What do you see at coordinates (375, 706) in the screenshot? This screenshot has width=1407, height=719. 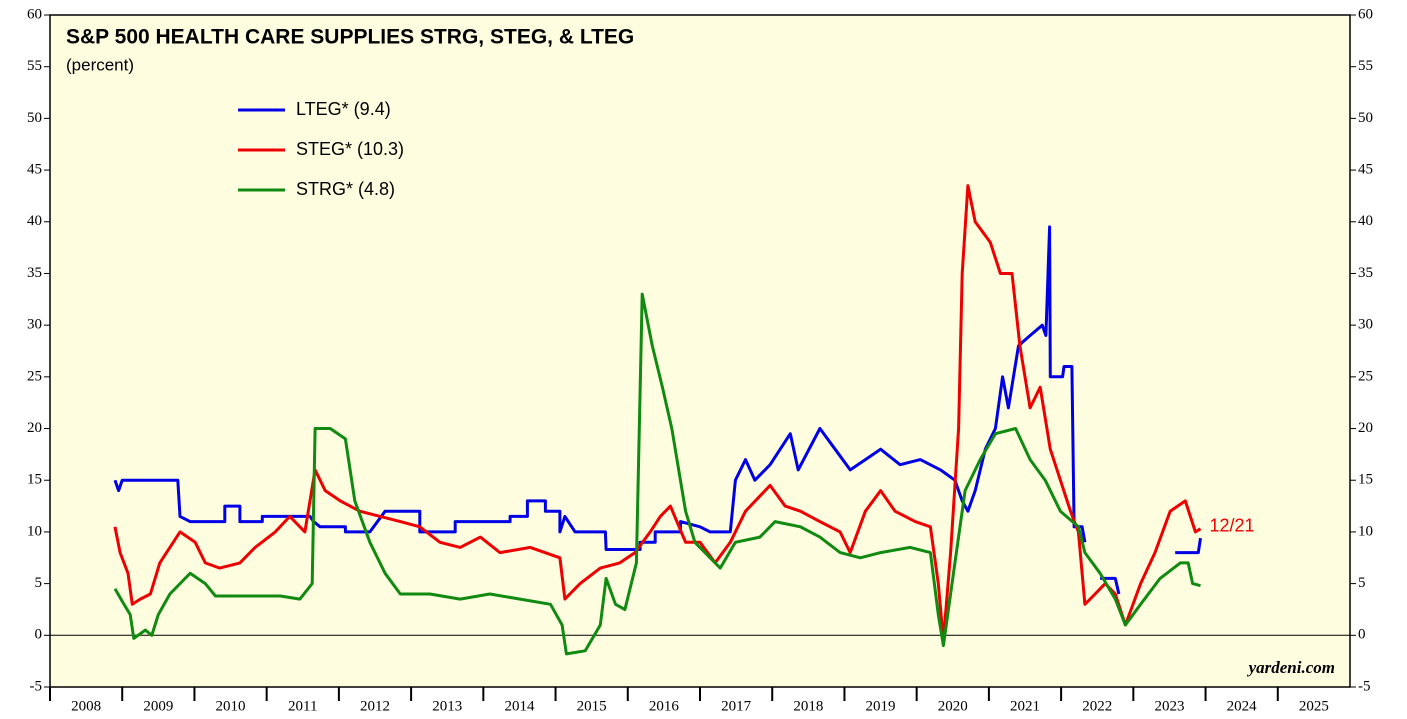 I see `x-tick-label: 2012` at bounding box center [375, 706].